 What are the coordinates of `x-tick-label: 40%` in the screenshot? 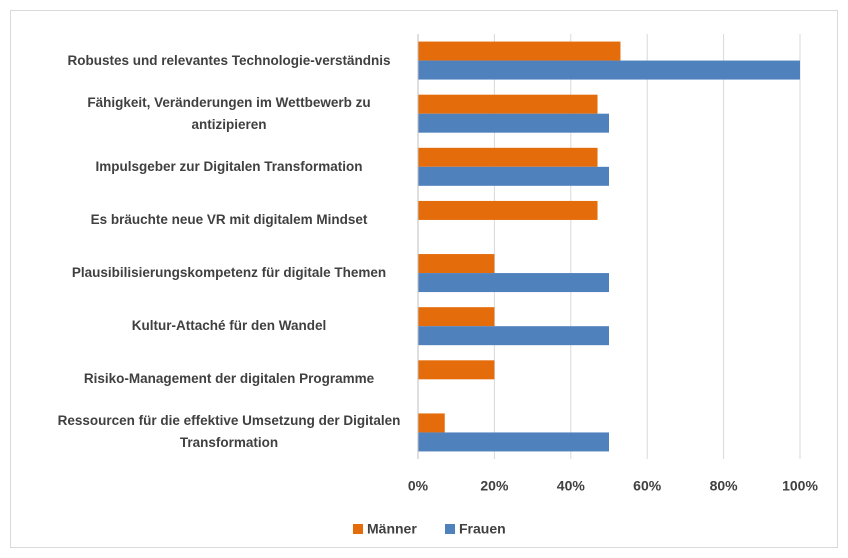 It's located at (571, 486).